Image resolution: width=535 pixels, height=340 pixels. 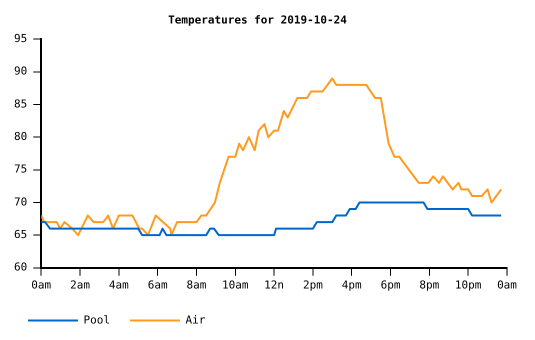 What do you see at coordinates (313, 285) in the screenshot?
I see `x-tick-label: 2pm` at bounding box center [313, 285].